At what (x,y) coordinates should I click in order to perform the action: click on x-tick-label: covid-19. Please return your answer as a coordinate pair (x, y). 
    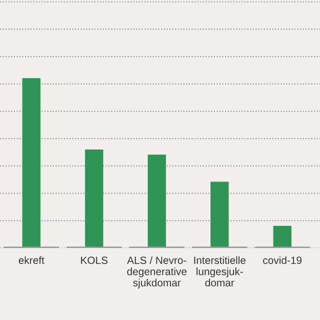
    Looking at the image, I should click on (282, 260).